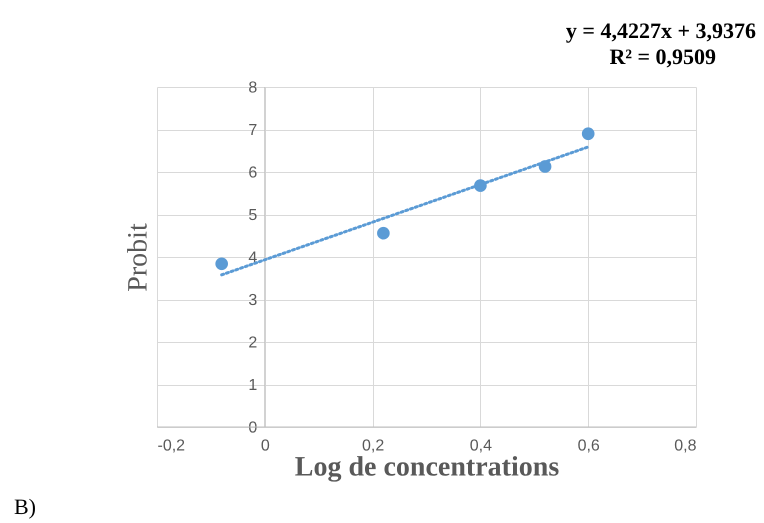  Describe the element at coordinates (685, 446) in the screenshot. I see `x-tick-label: 0,8` at that location.